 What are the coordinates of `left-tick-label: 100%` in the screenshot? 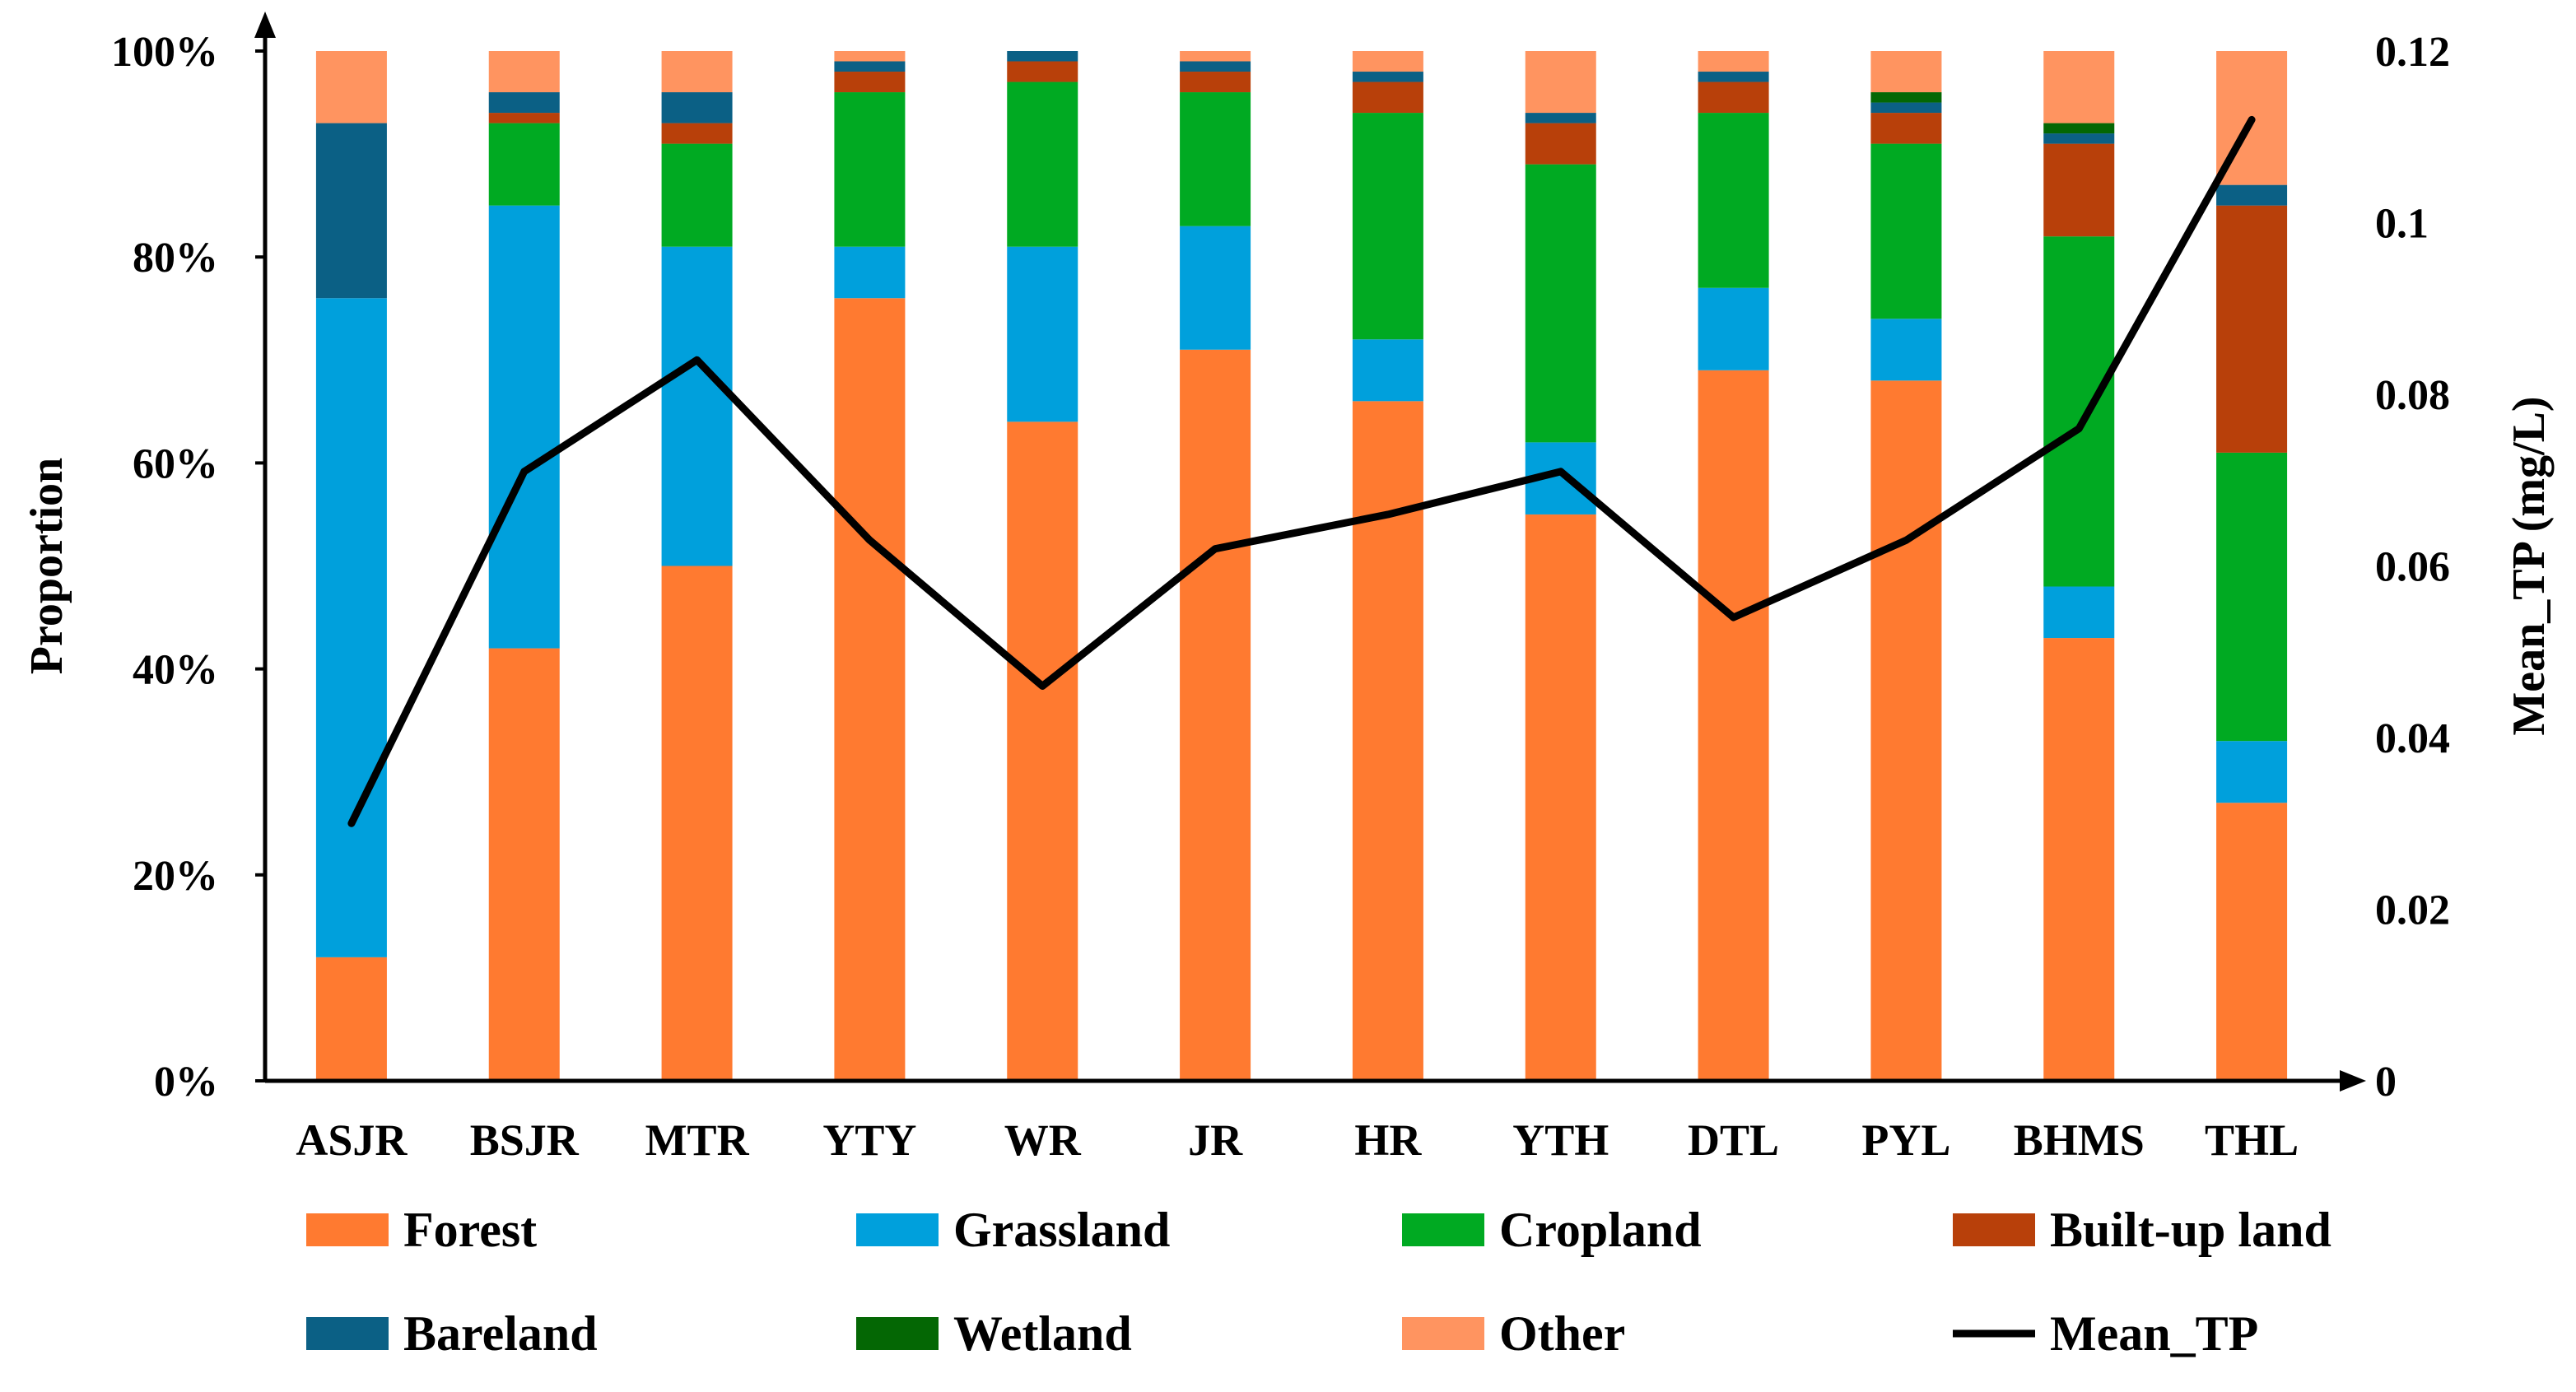 It's located at (164, 53).